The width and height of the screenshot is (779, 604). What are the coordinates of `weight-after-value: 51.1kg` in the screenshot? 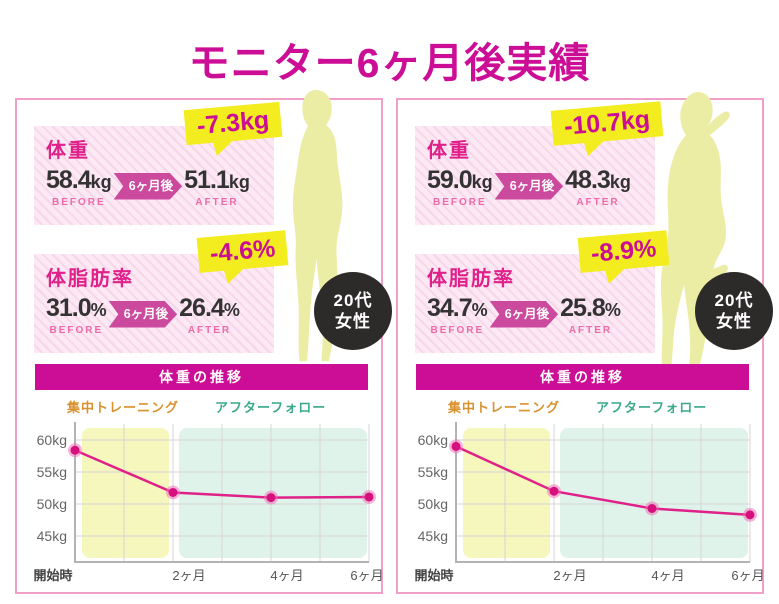 It's located at (217, 180).